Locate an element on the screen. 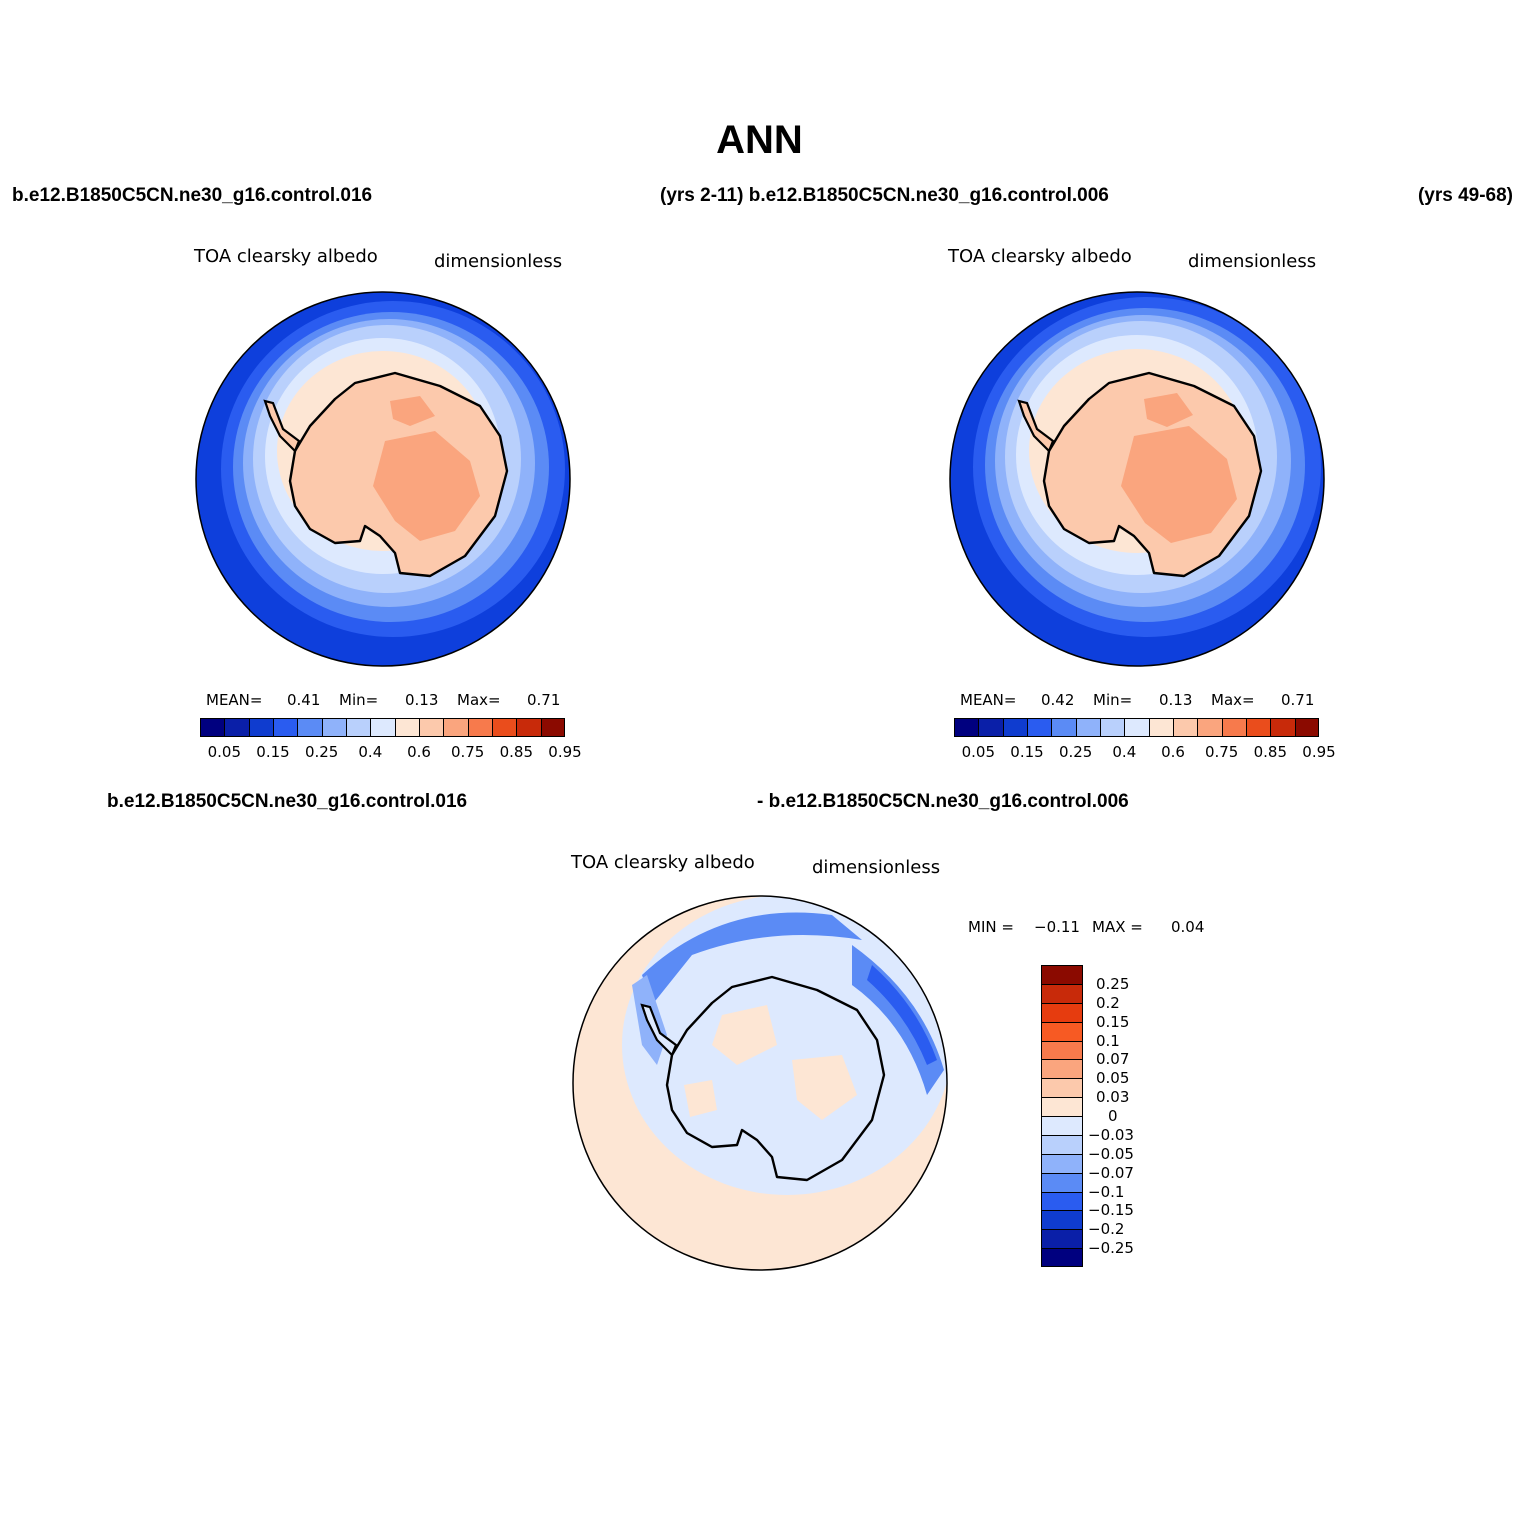  diff-colorbar-tick-label: 0 is located at coordinates (1113, 1116).